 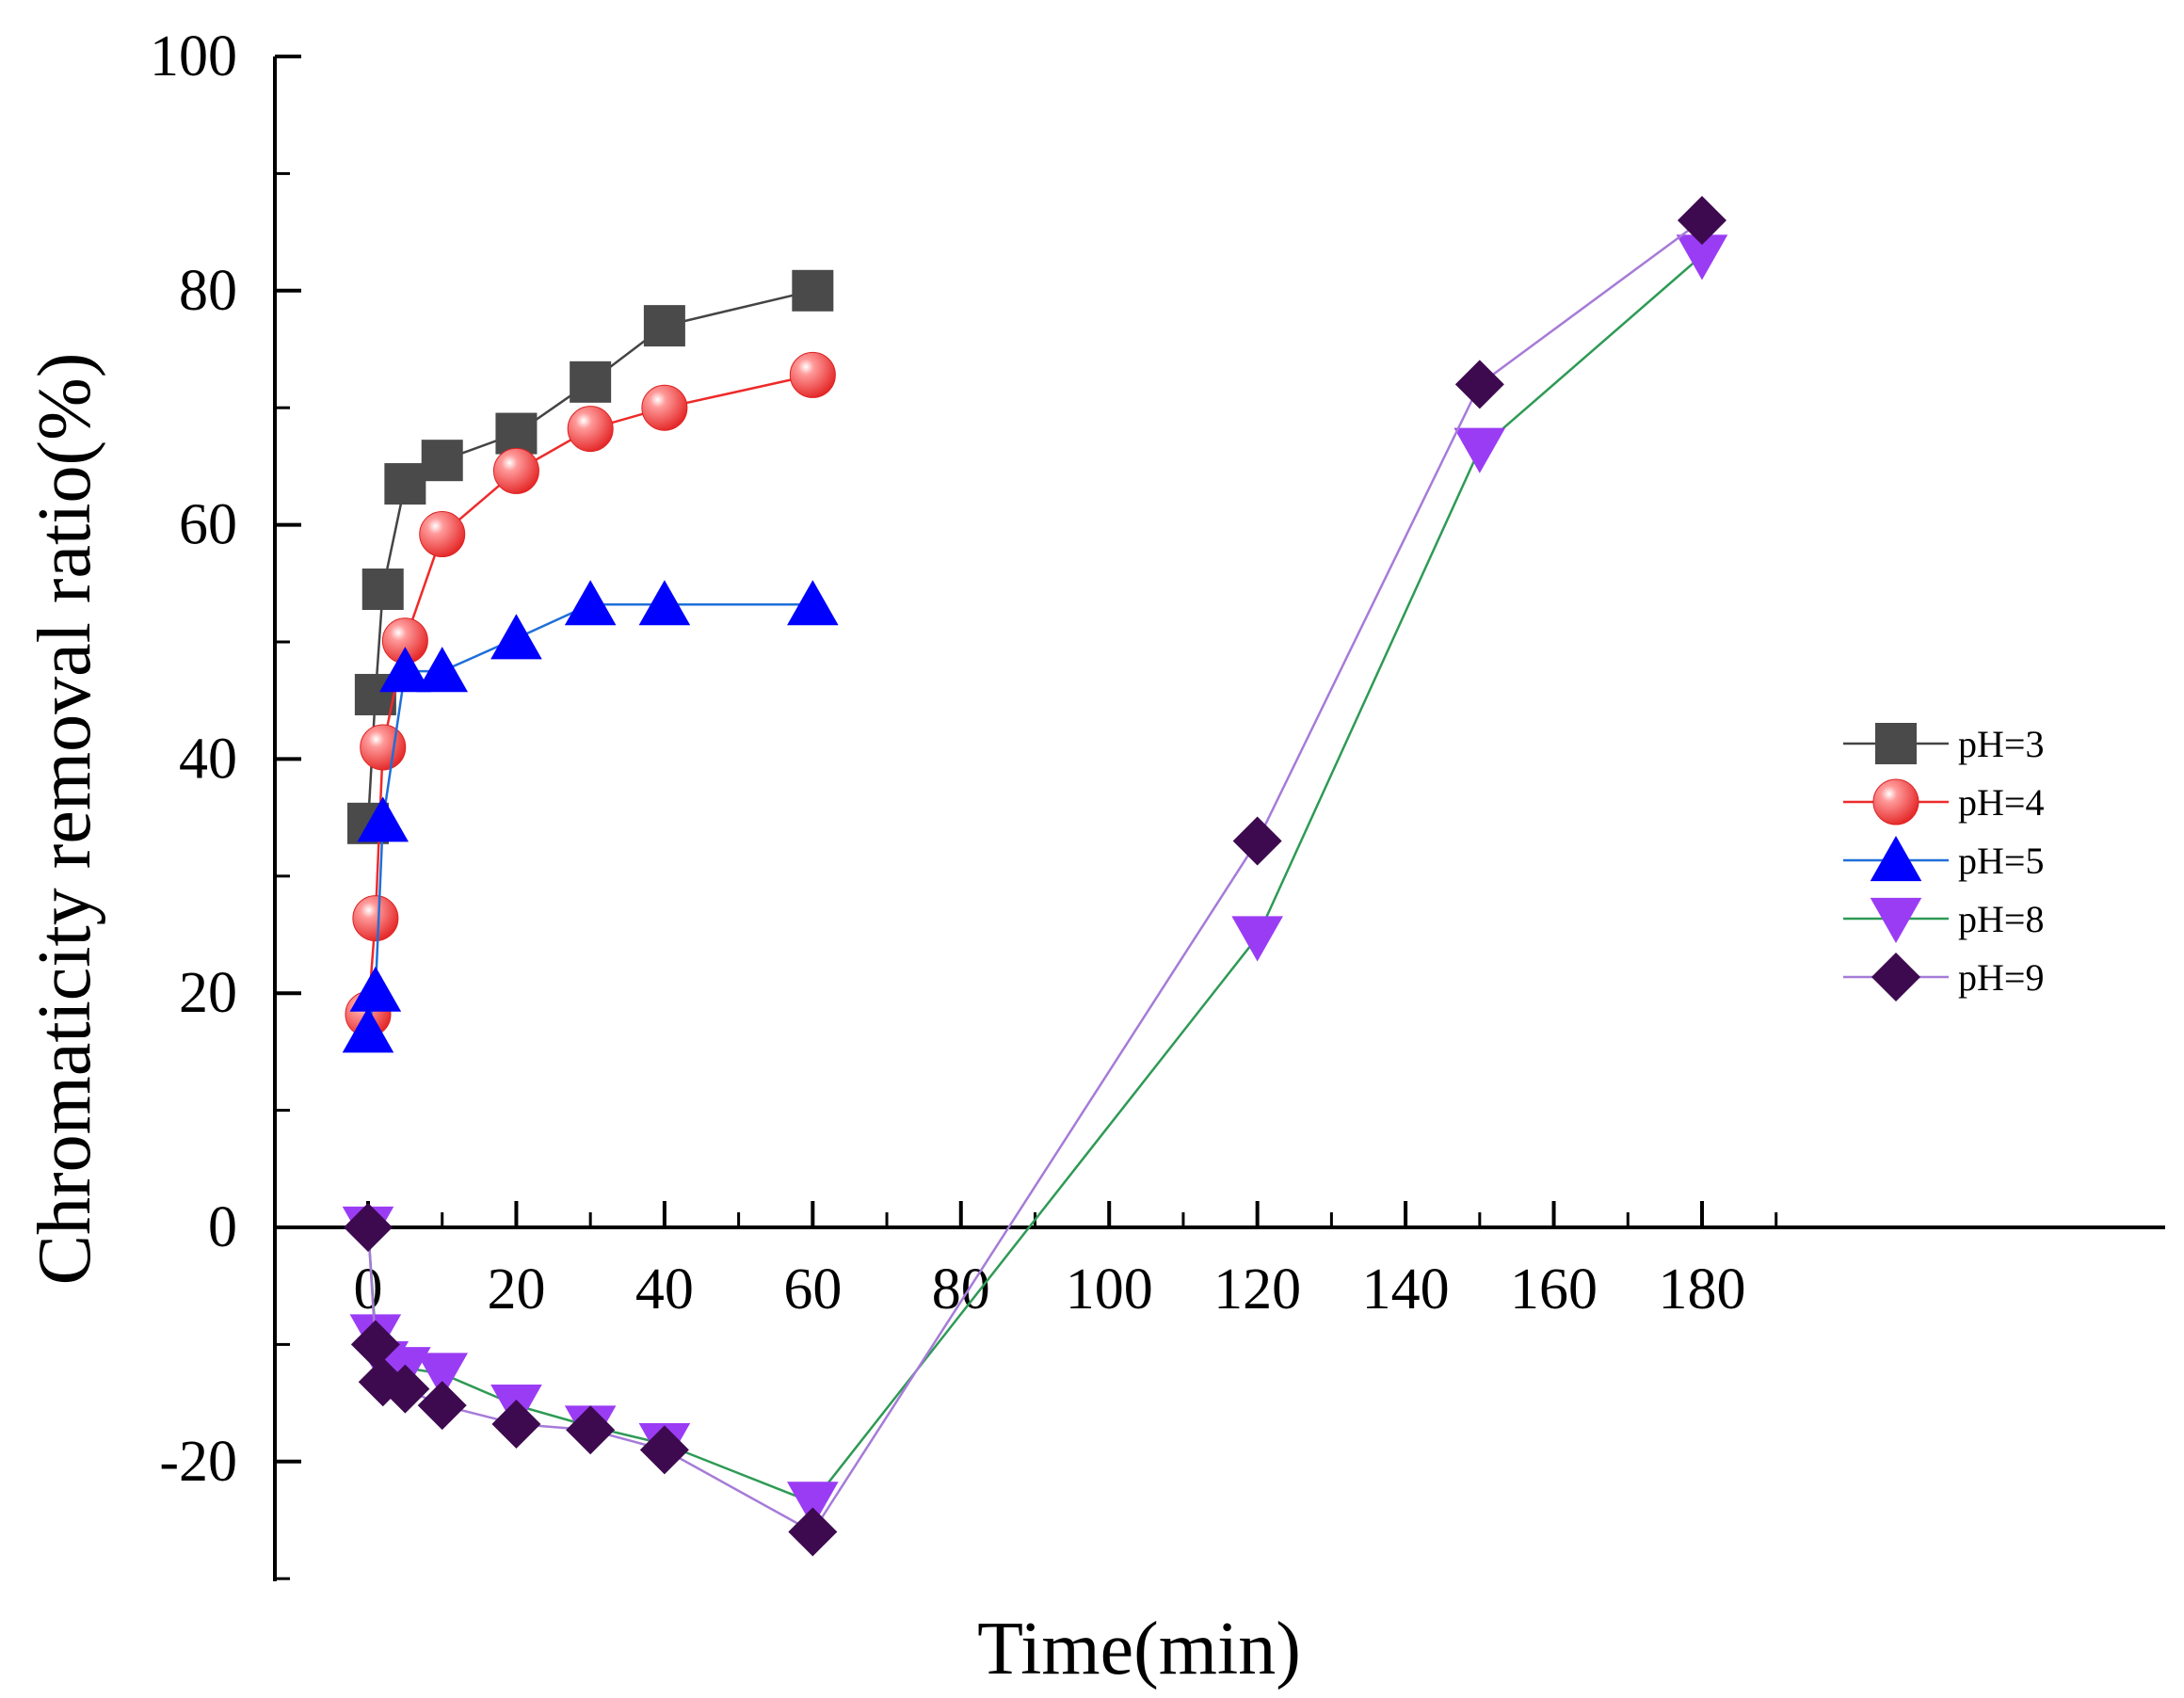 What do you see at coordinates (1139, 1649) in the screenshot?
I see `x-axis-title: Time(min)` at bounding box center [1139, 1649].